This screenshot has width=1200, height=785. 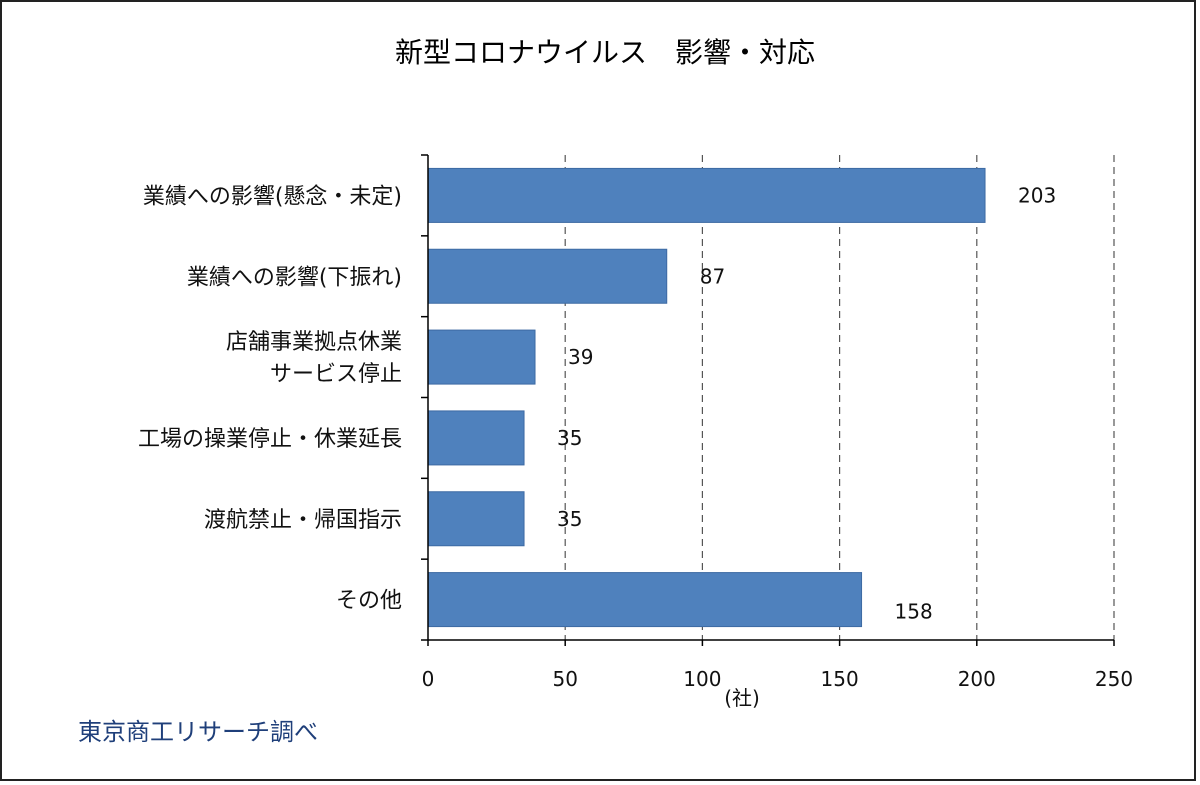 What do you see at coordinates (742, 698) in the screenshot?
I see `x-unit-label: (社)` at bounding box center [742, 698].